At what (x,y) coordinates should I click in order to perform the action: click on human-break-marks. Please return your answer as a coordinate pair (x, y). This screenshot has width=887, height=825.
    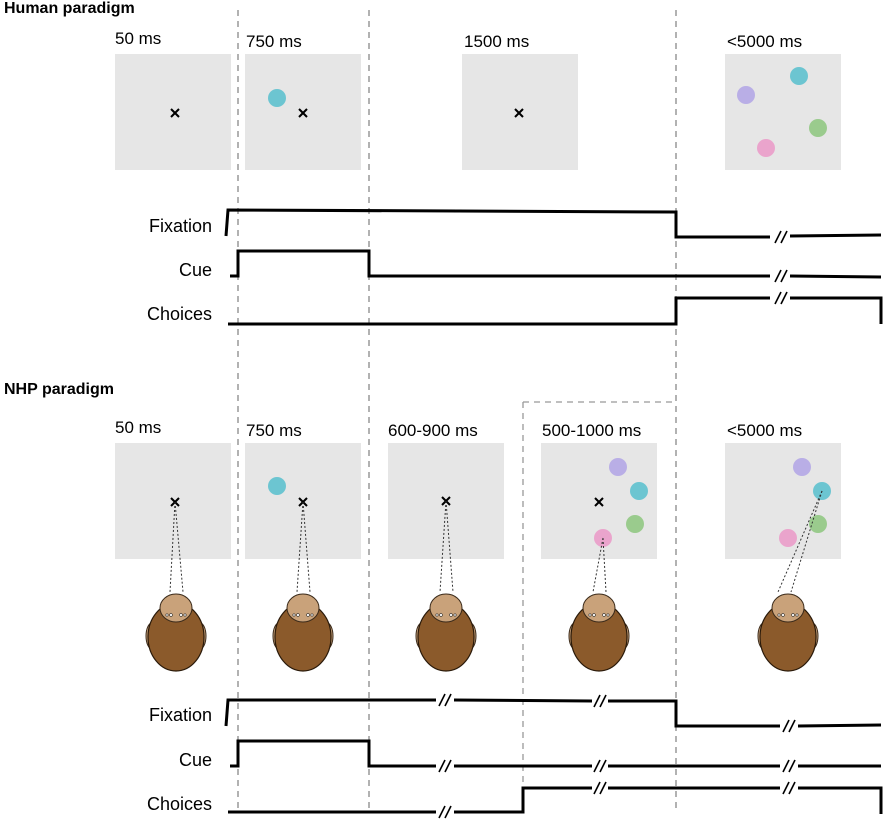
    Looking at the image, I should click on (781, 267).